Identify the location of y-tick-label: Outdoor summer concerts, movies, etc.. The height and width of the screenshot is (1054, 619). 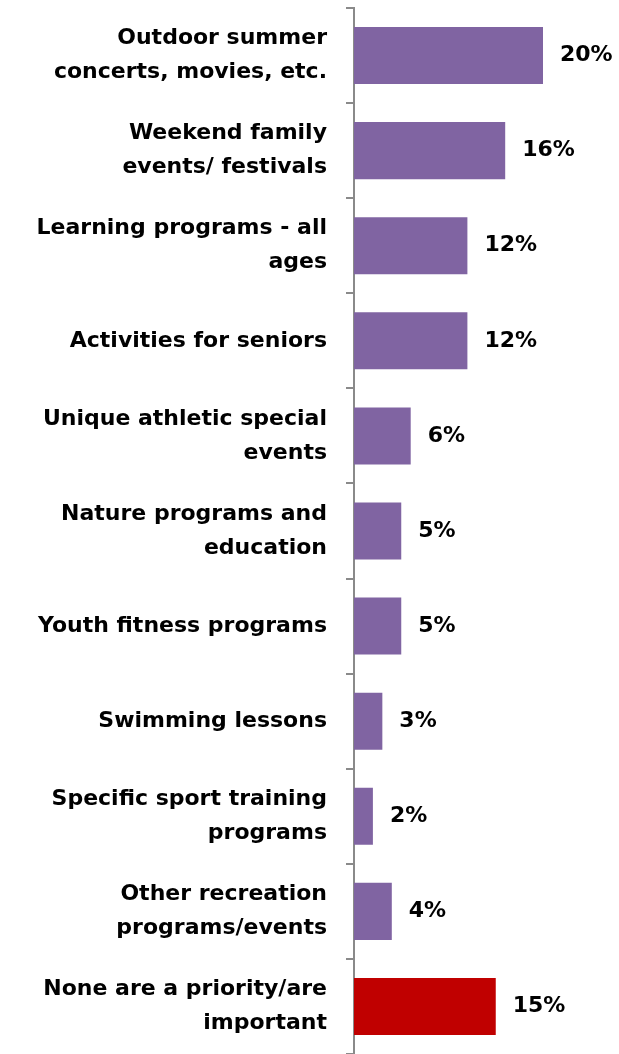
(190, 54).